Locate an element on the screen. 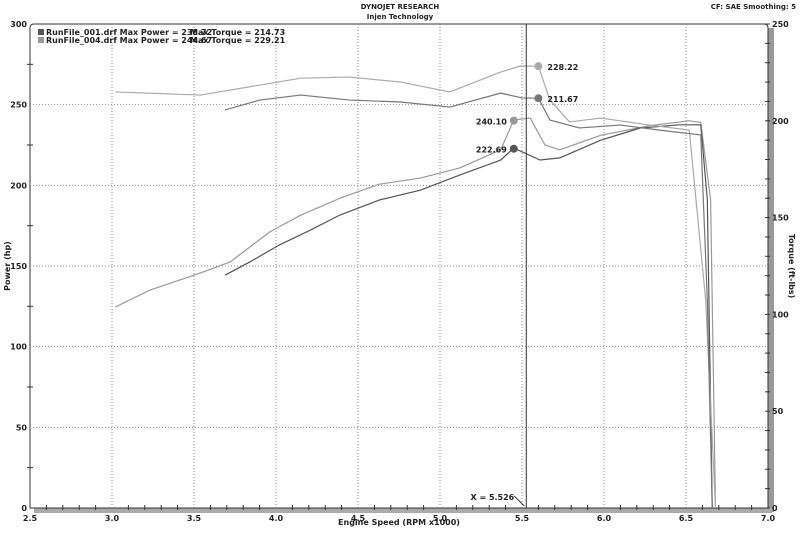 The width and height of the screenshot is (800, 533). chart-subtitle: Injen Technology is located at coordinates (400, 17).